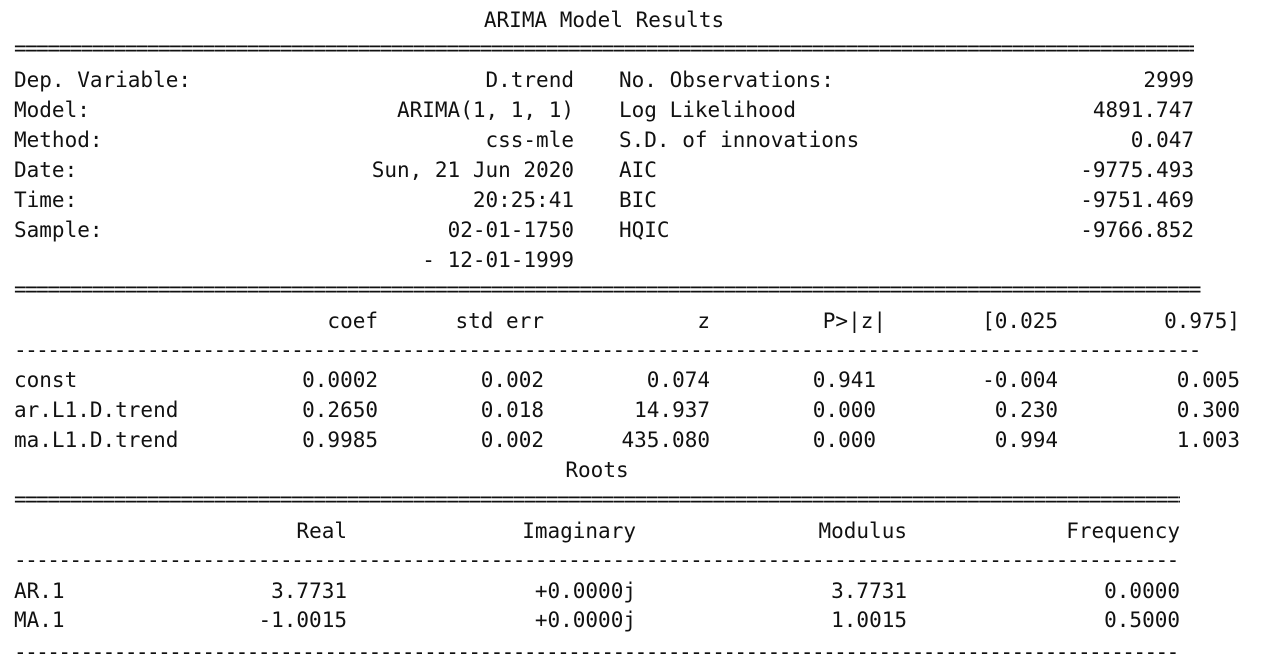  What do you see at coordinates (96, 440) in the screenshot?
I see `coef-row-ma-name: ma.L1.D.trend` at bounding box center [96, 440].